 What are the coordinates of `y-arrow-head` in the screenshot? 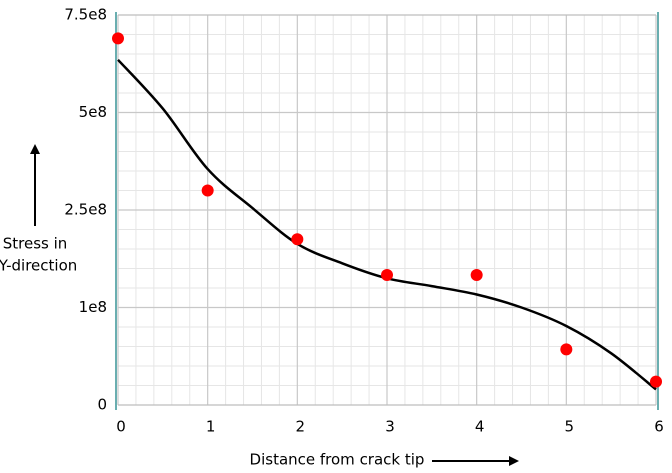 It's located at (35, 149).